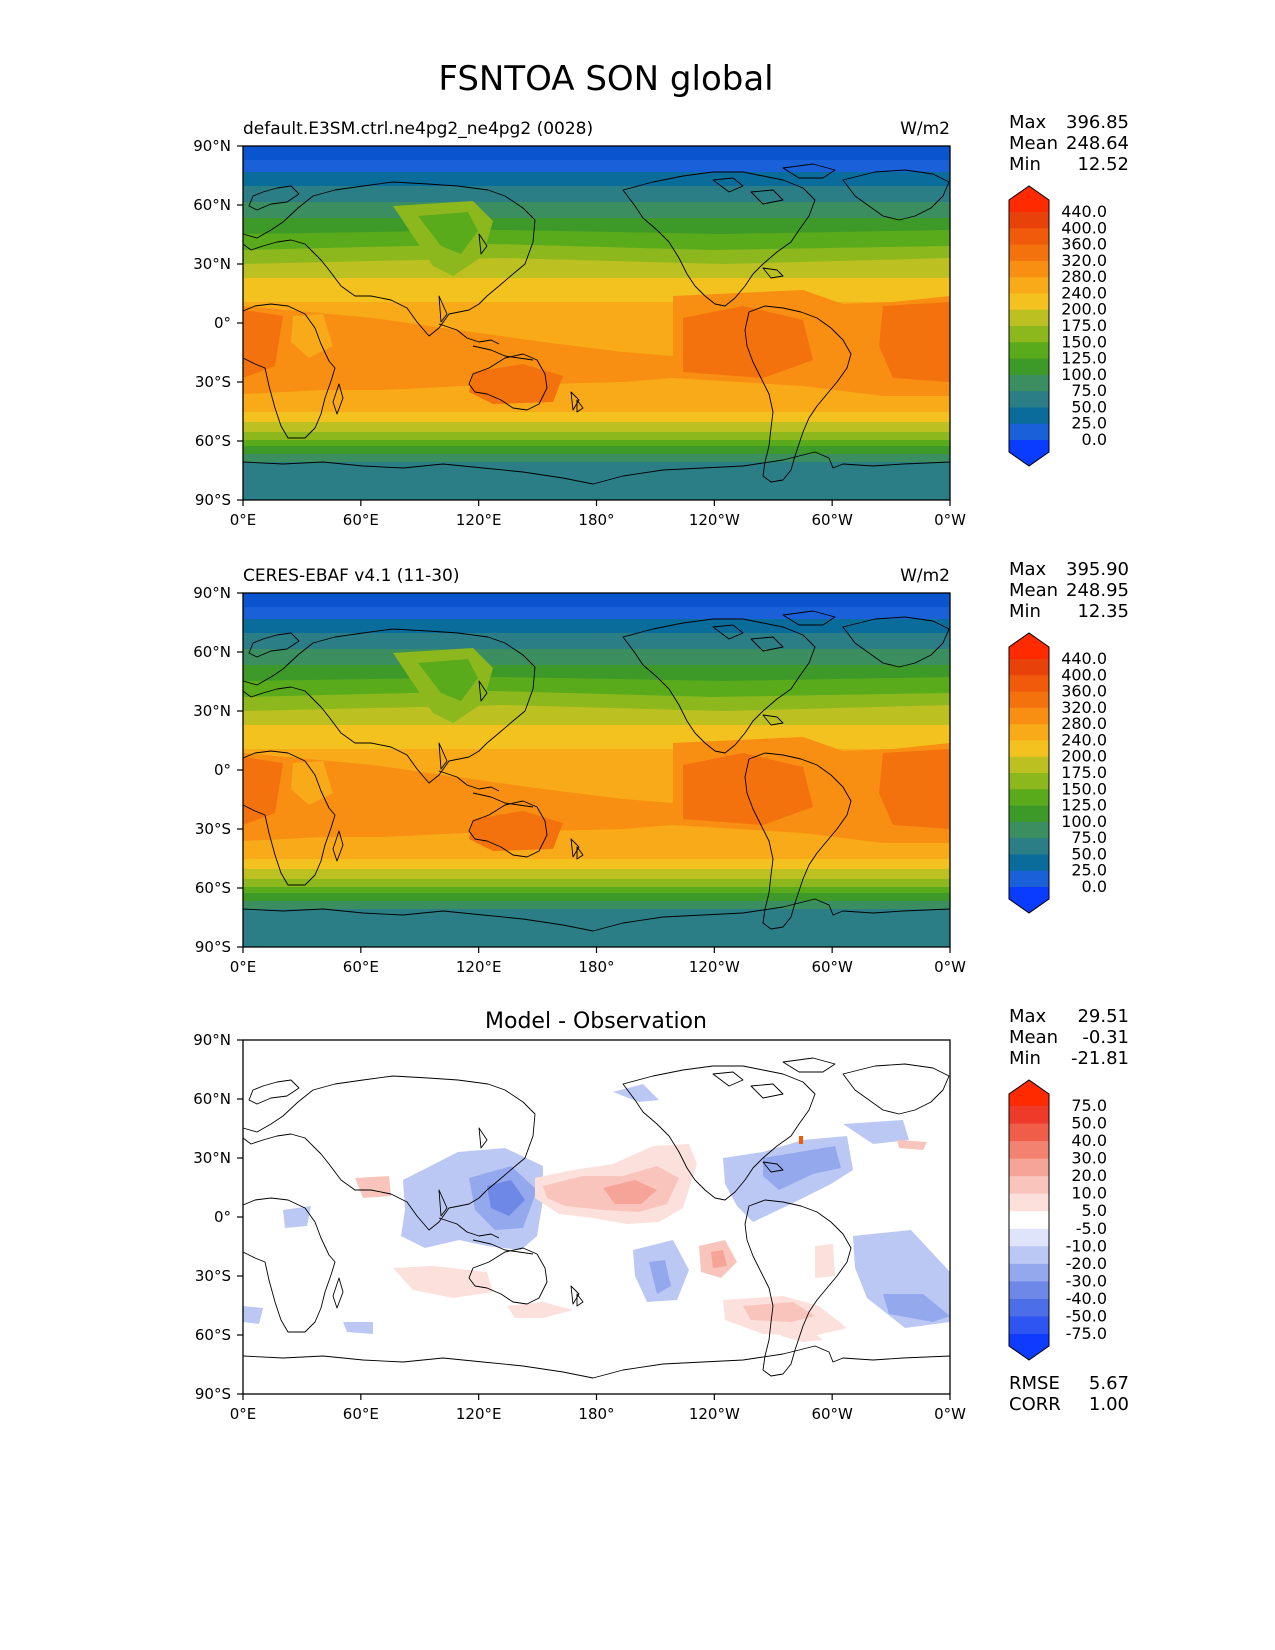  Describe the element at coordinates (1097, 590) in the screenshot. I see `stat-value-mean: 248.95` at that location.